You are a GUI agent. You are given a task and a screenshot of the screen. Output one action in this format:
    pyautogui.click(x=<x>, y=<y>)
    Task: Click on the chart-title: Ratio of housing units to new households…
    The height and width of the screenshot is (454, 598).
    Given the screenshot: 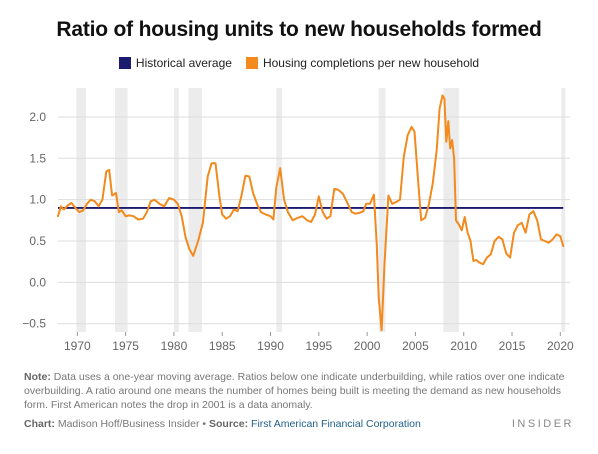 What is the action you would take?
    pyautogui.click(x=299, y=29)
    